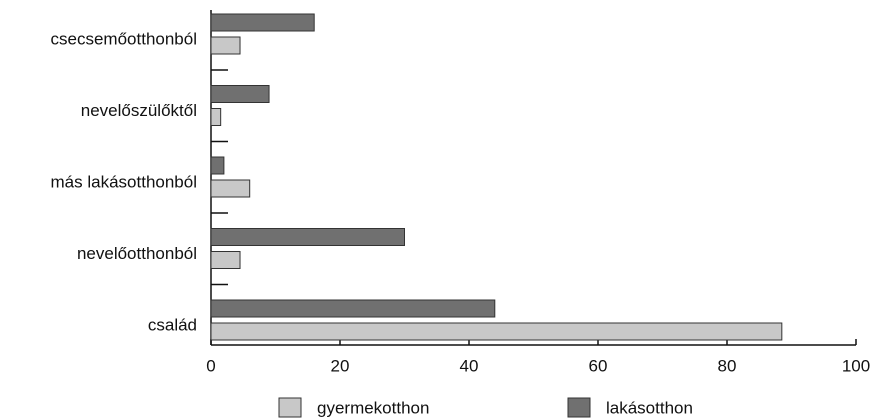  Describe the element at coordinates (137, 253) in the screenshot. I see `y-tick-label: nevelőotthonból` at that location.